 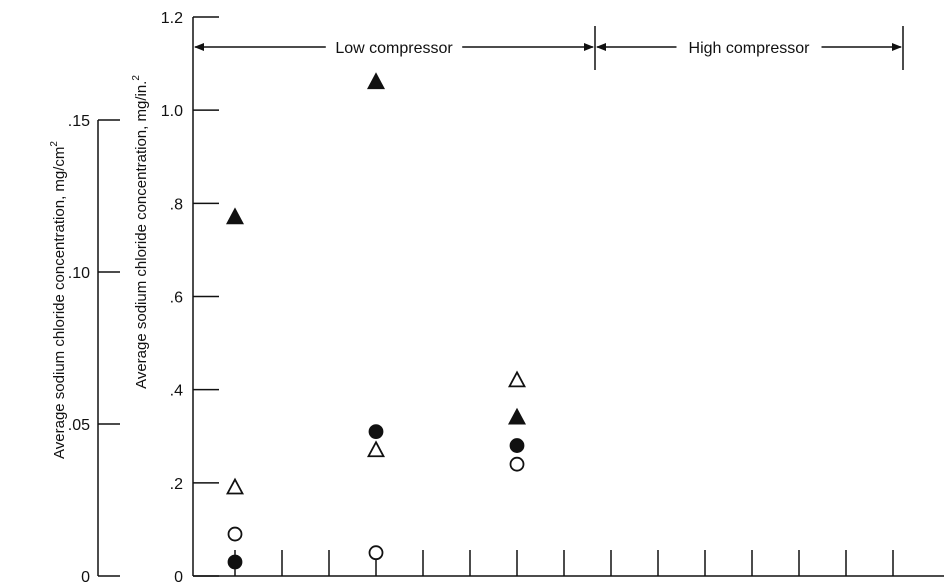 I want to click on main-axis-label-sup: 2, so click(x=136, y=78).